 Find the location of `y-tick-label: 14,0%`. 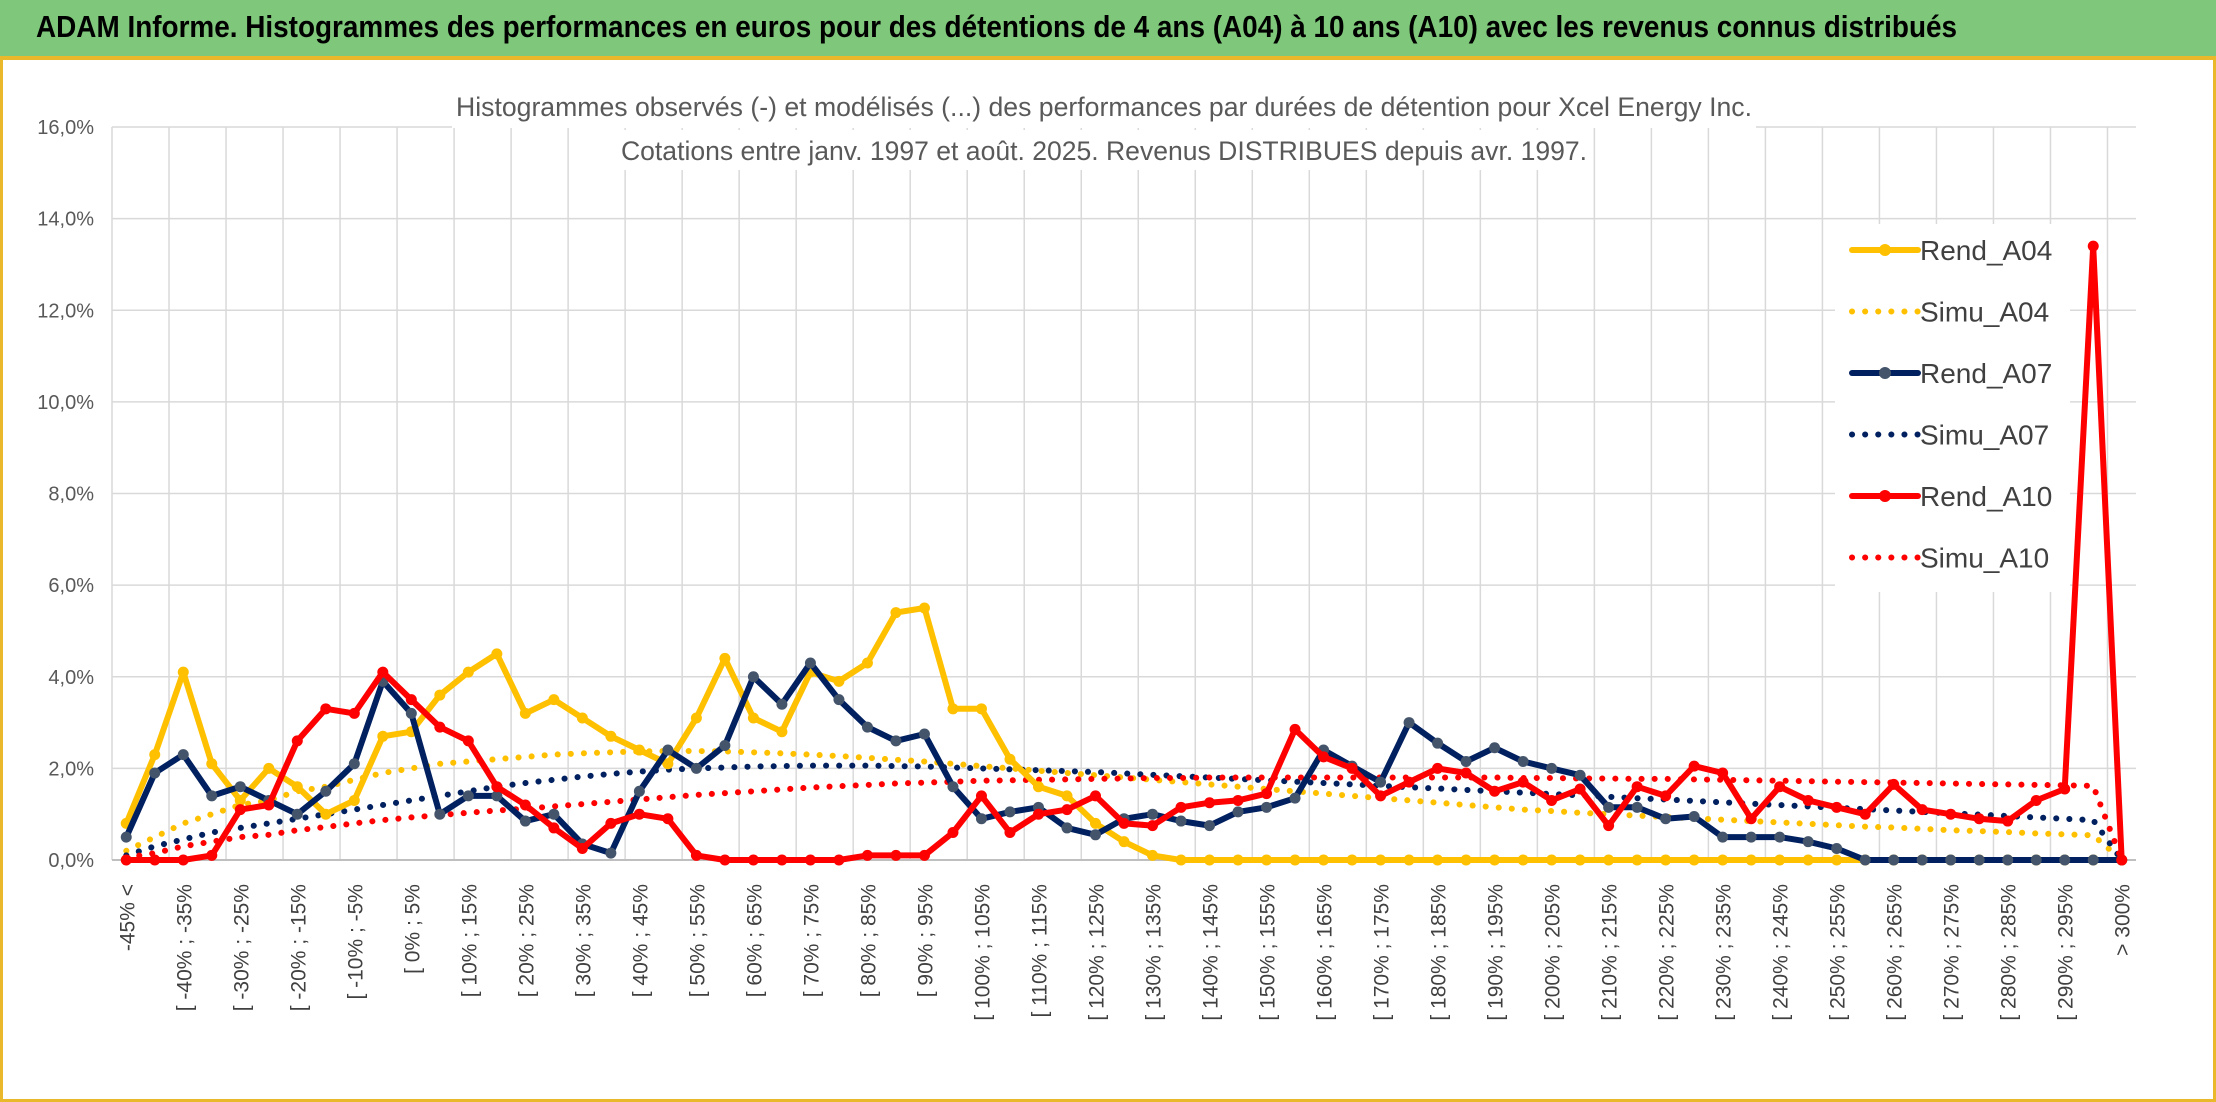

y-tick-label: 14,0% is located at coordinates (65, 220).